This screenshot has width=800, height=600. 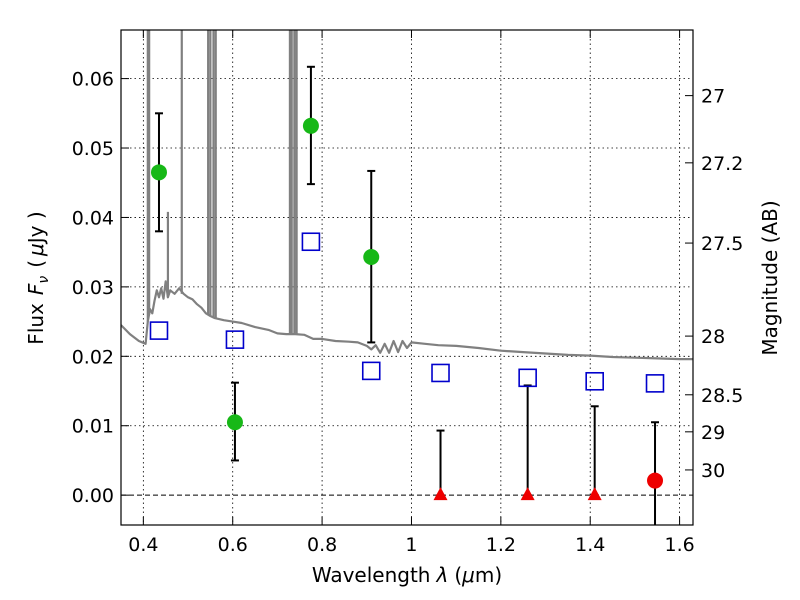 I want to click on x-tick-label: 0.8, so click(x=322, y=545).